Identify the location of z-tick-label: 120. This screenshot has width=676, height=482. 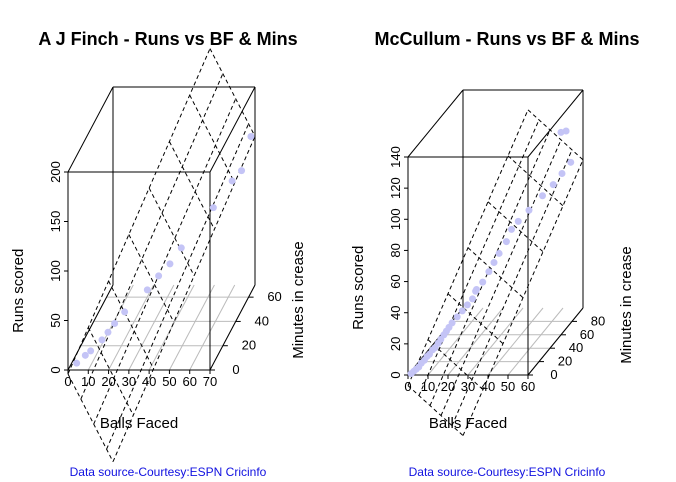
(395, 188).